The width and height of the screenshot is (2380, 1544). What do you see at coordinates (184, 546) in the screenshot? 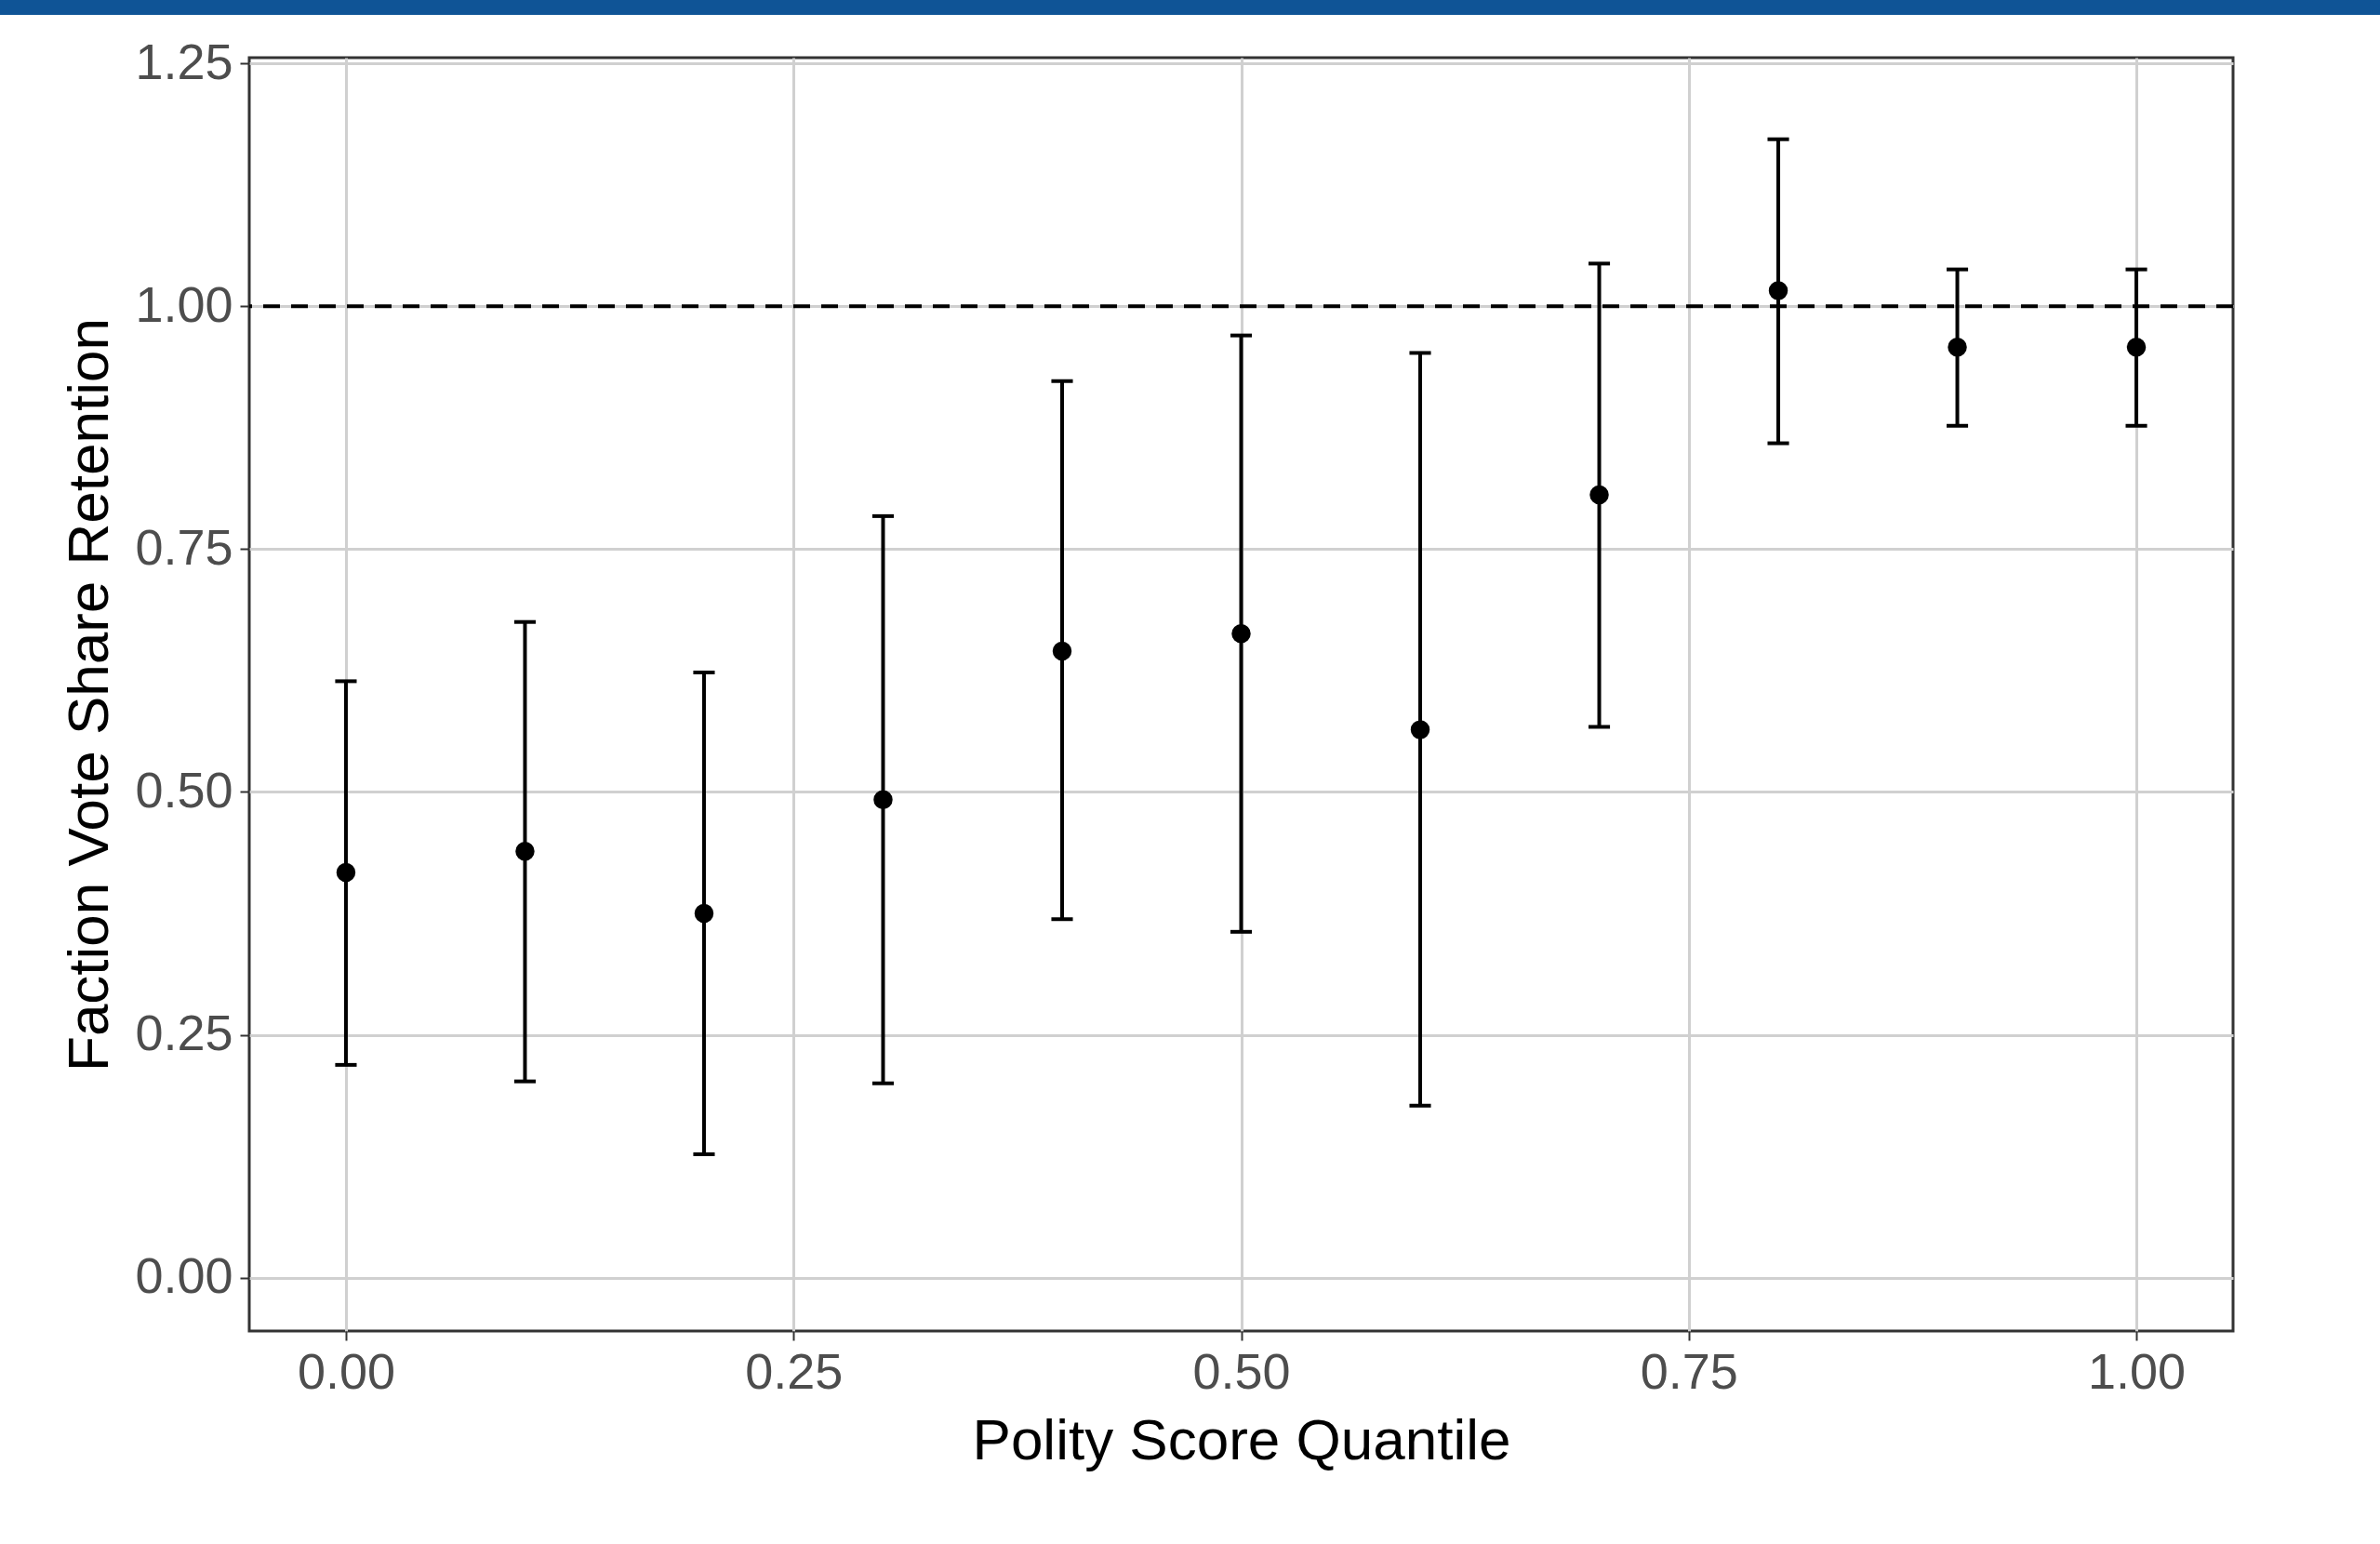
I see `y-tick-label: 0.75` at bounding box center [184, 546].